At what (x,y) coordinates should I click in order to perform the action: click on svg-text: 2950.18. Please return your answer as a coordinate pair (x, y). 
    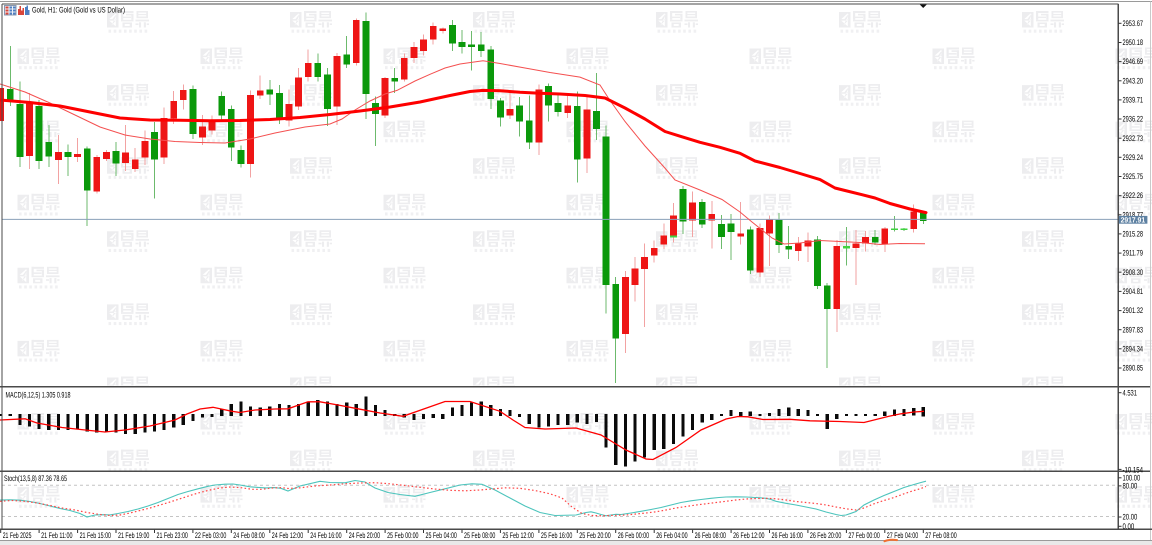
    Looking at the image, I should click on (1133, 42).